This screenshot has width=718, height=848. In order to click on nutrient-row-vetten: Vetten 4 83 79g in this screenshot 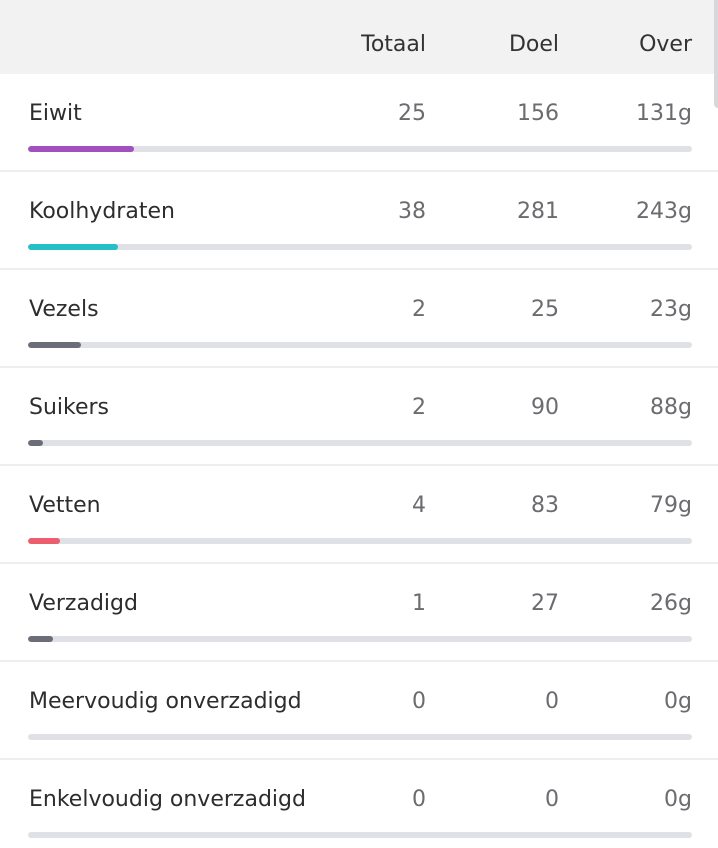, I will do `click(359, 515)`.